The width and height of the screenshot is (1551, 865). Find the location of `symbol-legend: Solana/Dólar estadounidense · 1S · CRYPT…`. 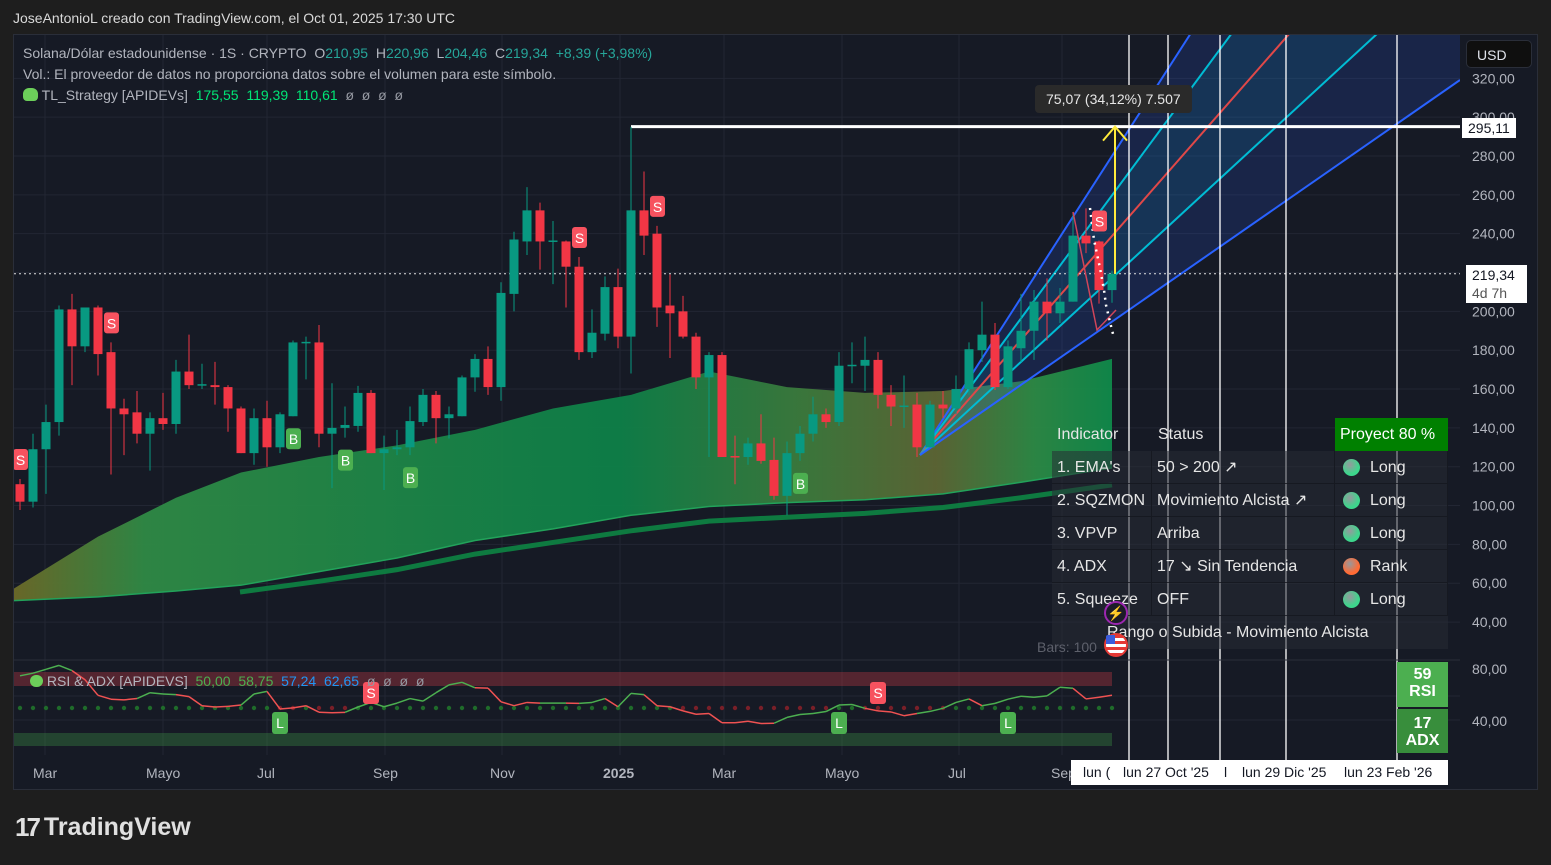

symbol-legend: Solana/Dólar estadounidense · 1S · CRYPT… is located at coordinates (337, 53).